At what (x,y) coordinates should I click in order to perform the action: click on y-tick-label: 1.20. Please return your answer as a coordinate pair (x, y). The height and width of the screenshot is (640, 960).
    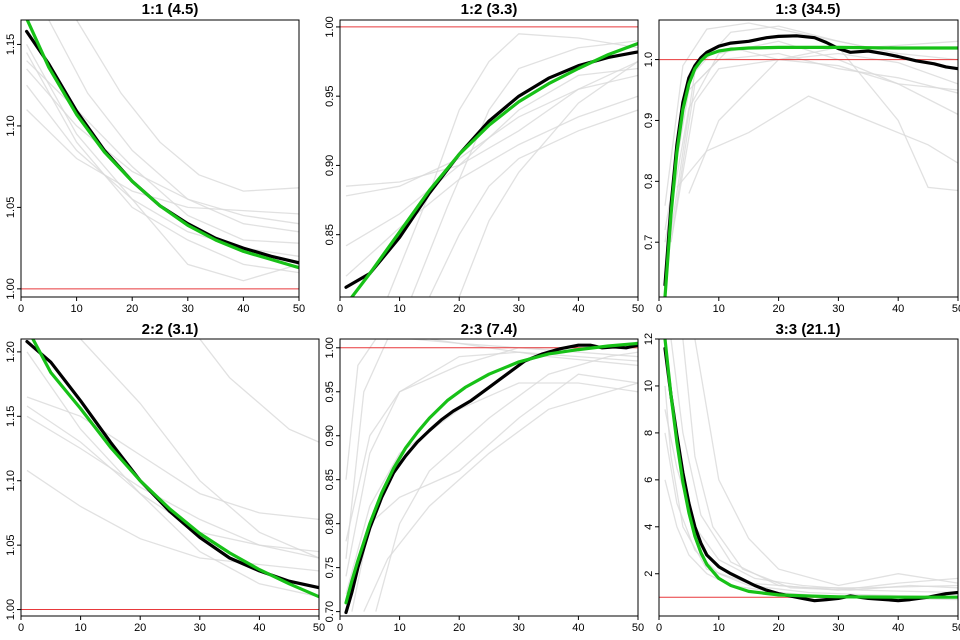
    Looking at the image, I should click on (11, 351).